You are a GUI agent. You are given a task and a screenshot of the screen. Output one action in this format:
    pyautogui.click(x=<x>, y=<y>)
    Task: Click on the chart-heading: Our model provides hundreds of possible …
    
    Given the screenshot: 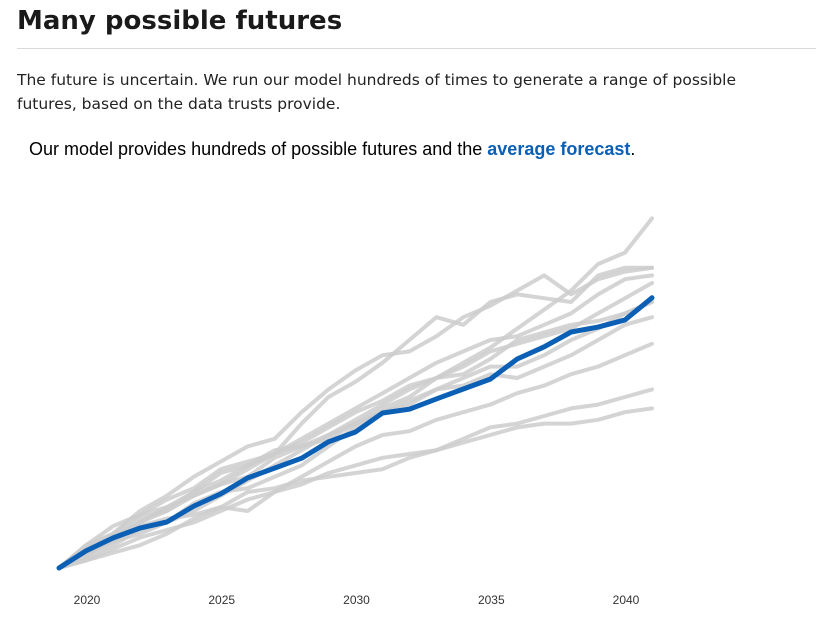 What is the action you would take?
    pyautogui.click(x=332, y=149)
    